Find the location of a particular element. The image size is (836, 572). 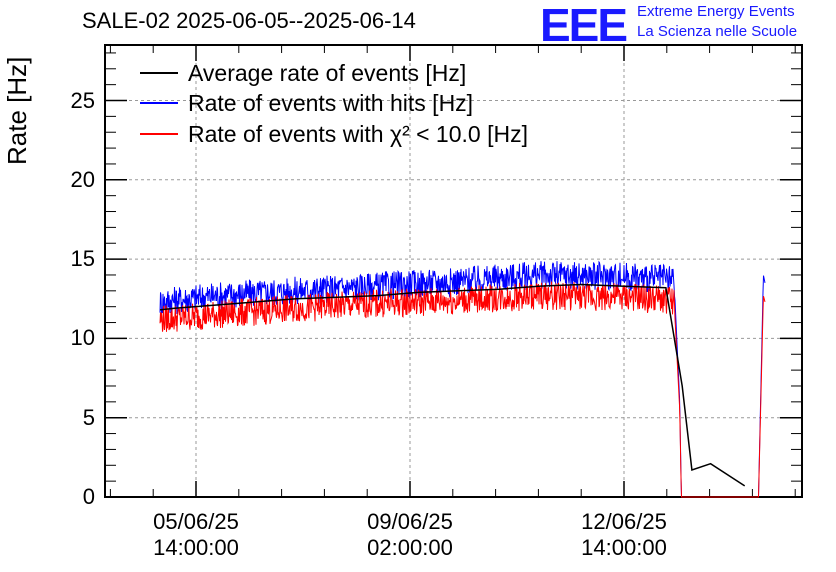

y-tick-label: 20 is located at coordinates (82, 179).